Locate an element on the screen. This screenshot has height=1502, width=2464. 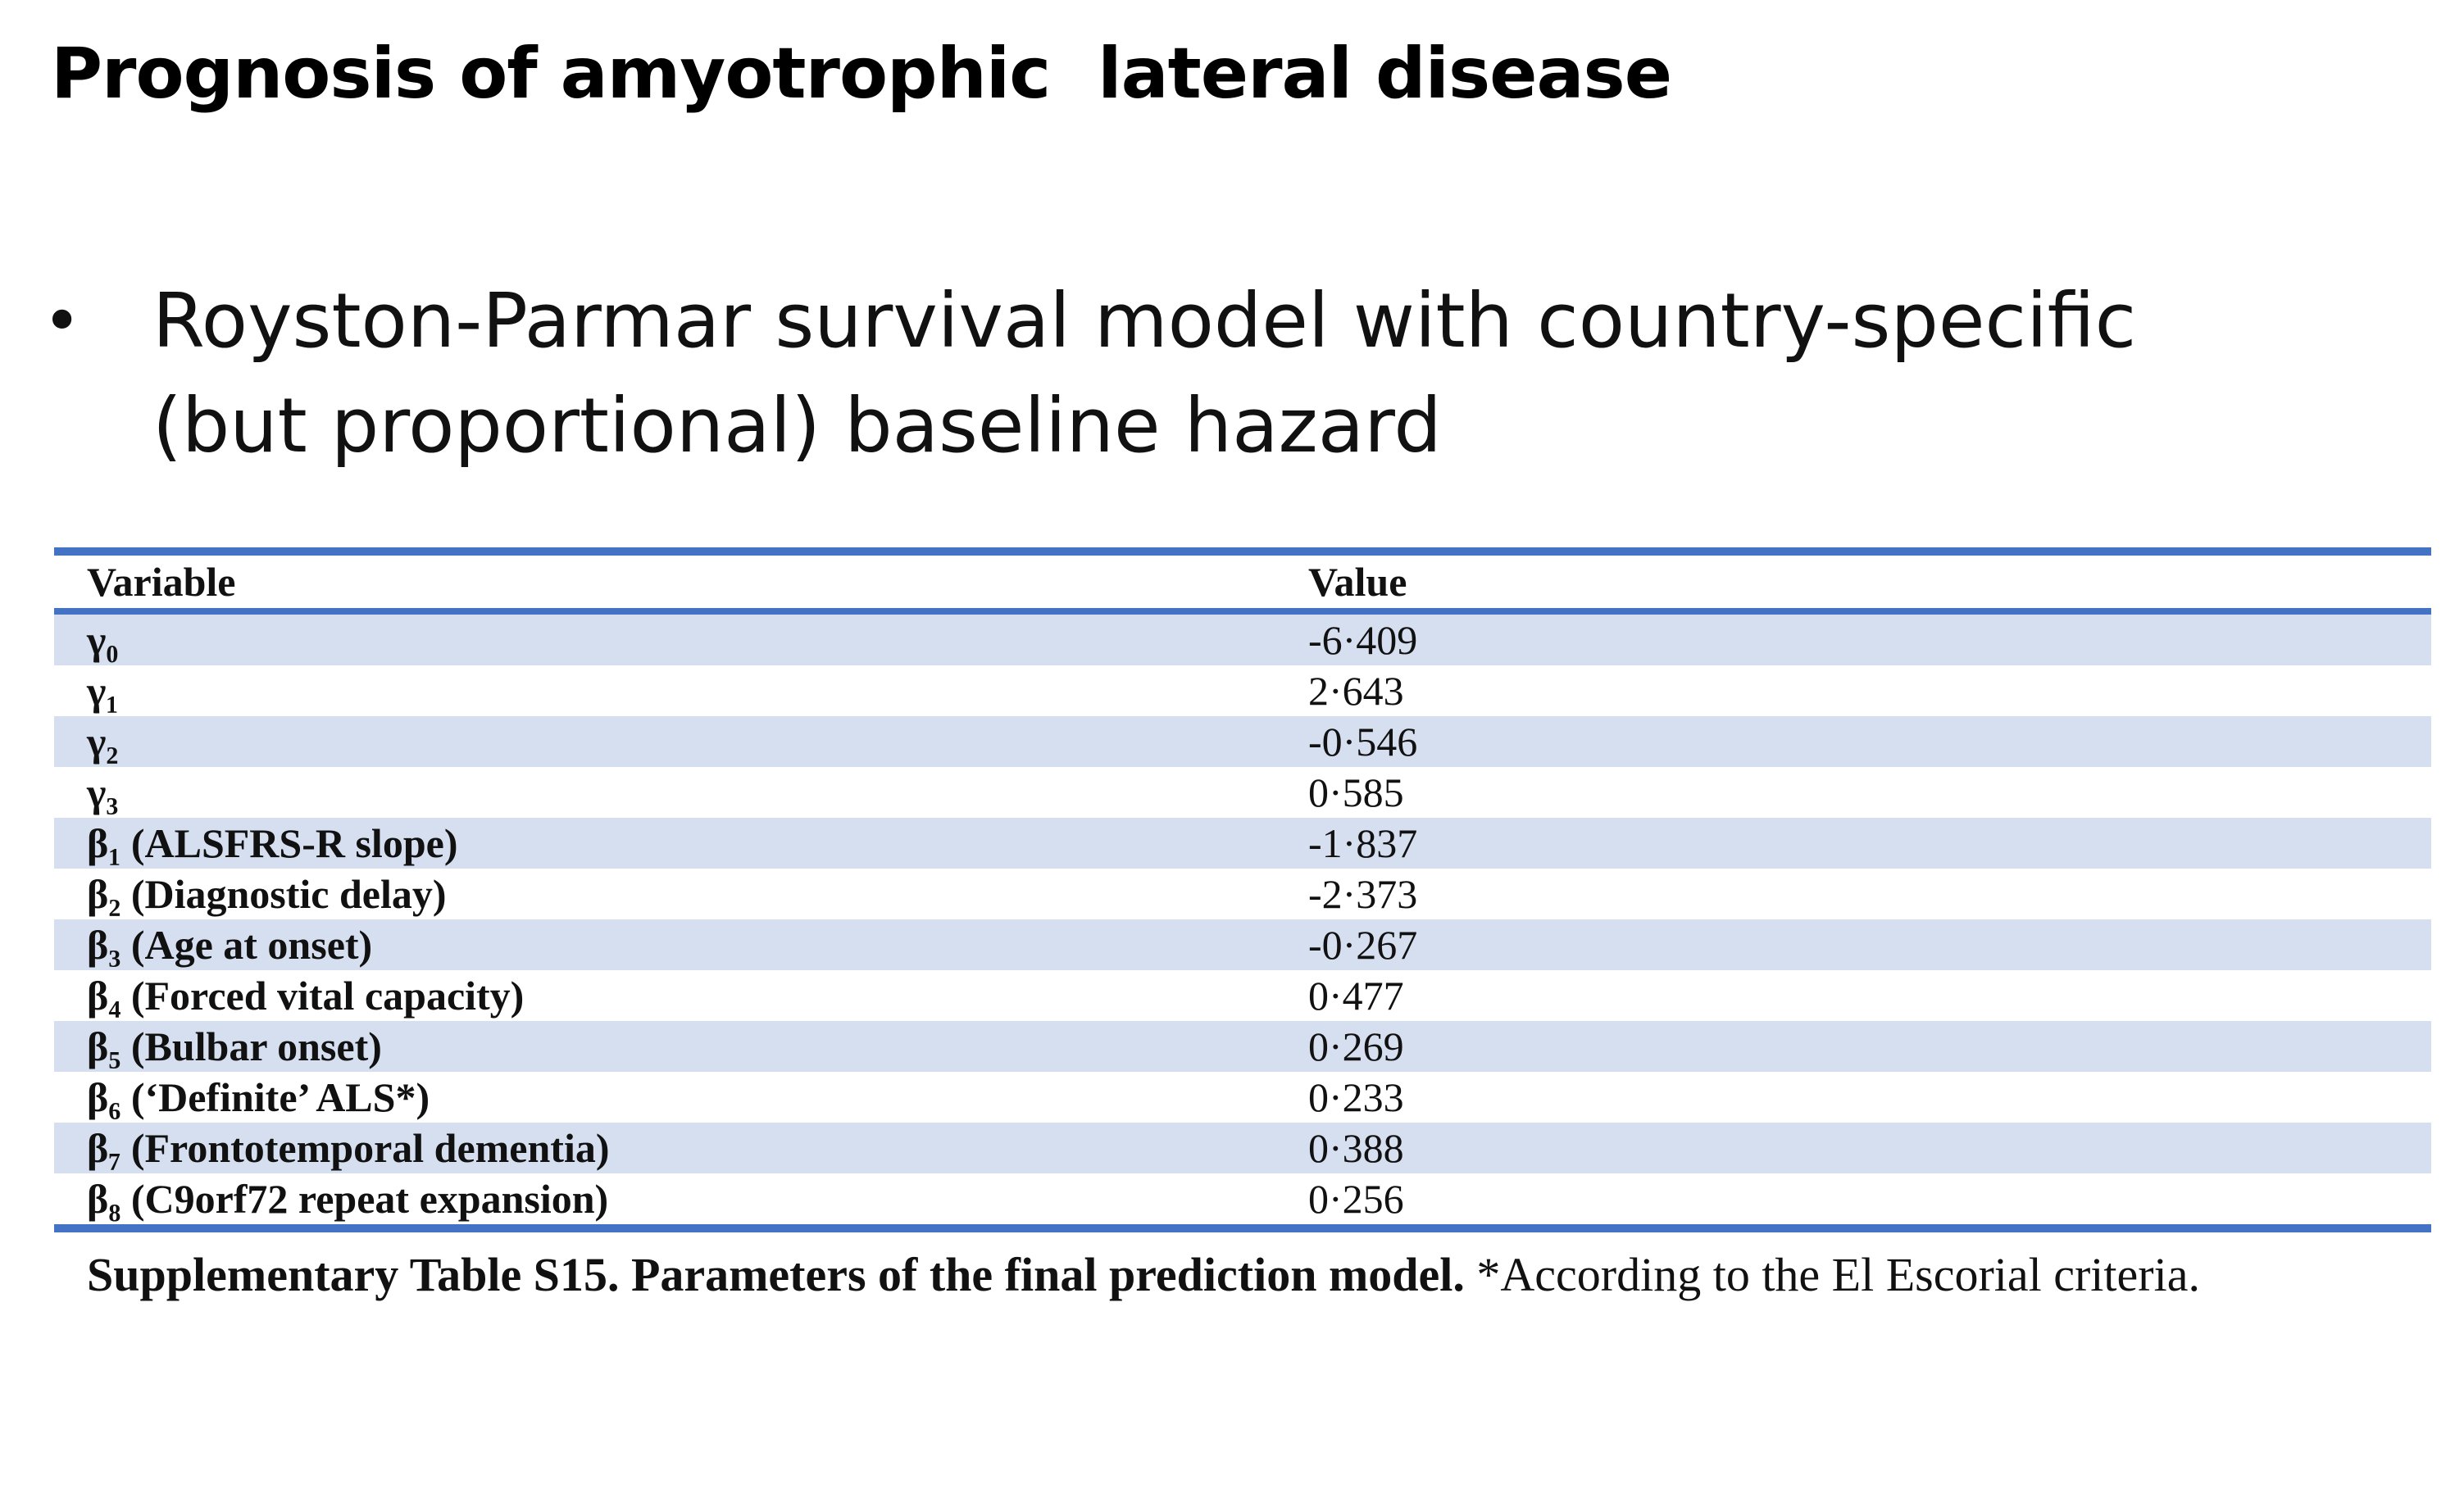
table-row: β₈ (C9orf72 repeat expansion) 0·256 is located at coordinates (1243, 1200).